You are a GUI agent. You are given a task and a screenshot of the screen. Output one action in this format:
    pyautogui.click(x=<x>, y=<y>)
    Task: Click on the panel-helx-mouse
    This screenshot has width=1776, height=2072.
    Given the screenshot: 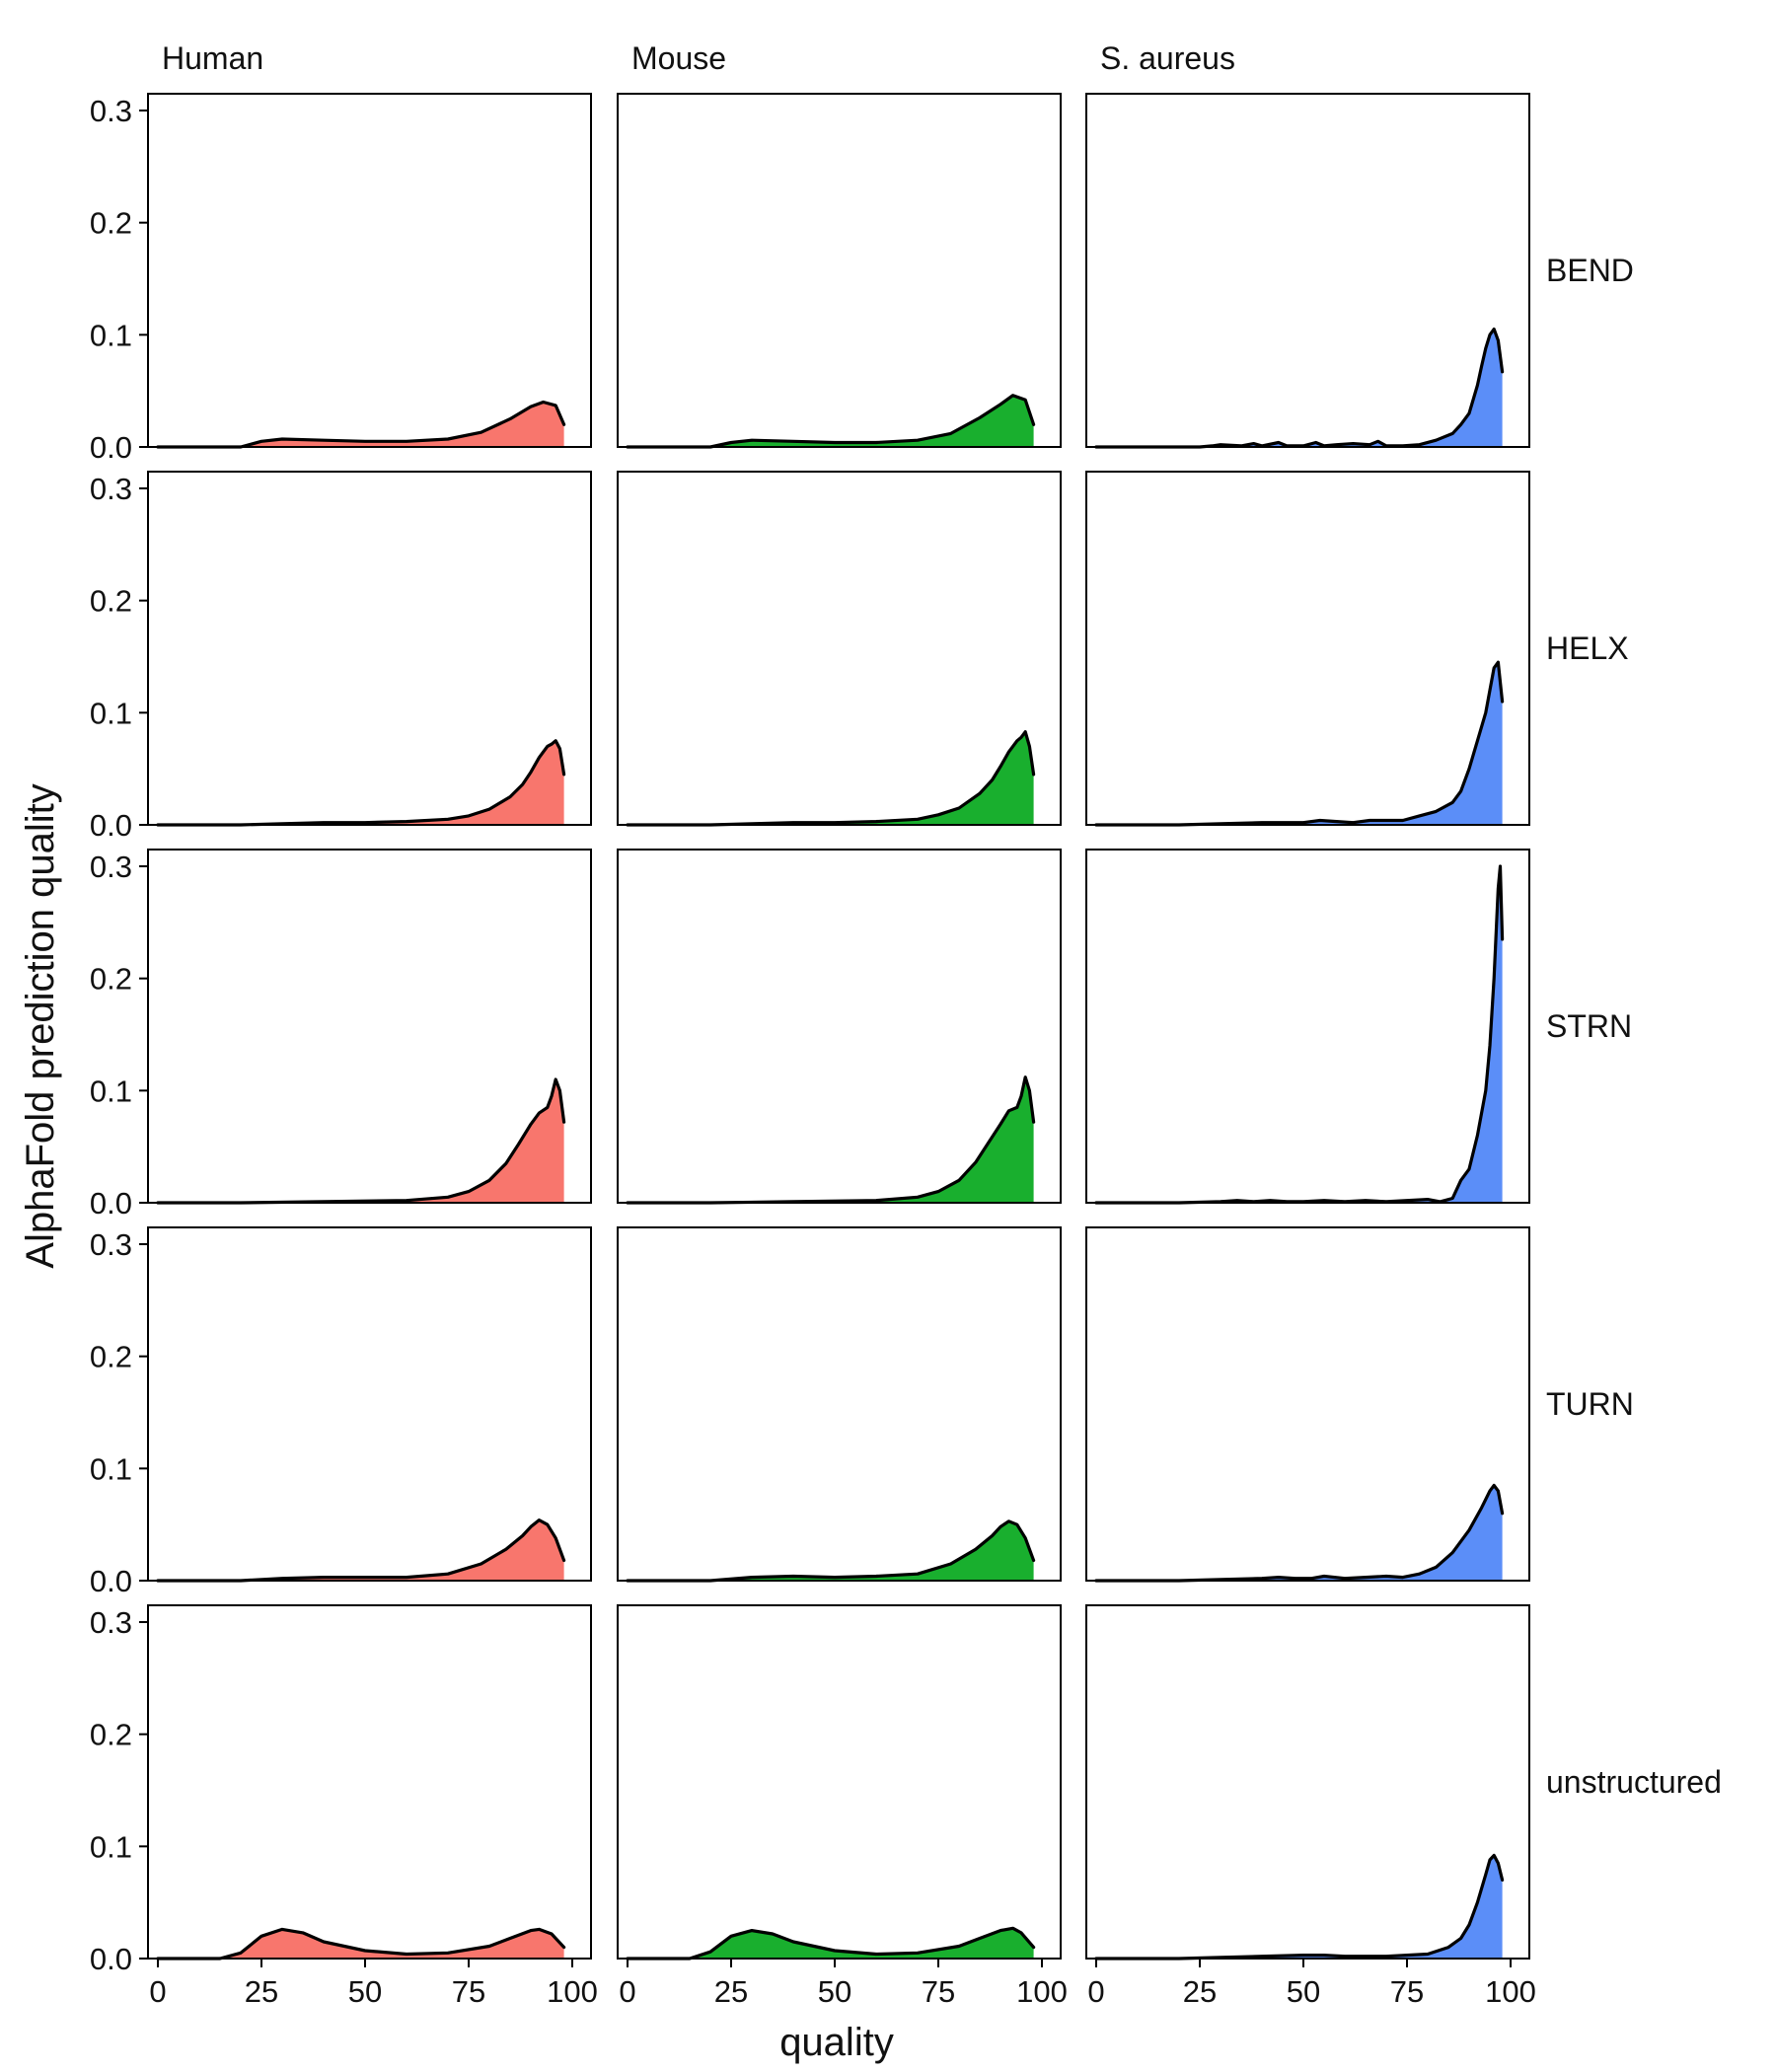 What is the action you would take?
    pyautogui.click(x=840, y=649)
    